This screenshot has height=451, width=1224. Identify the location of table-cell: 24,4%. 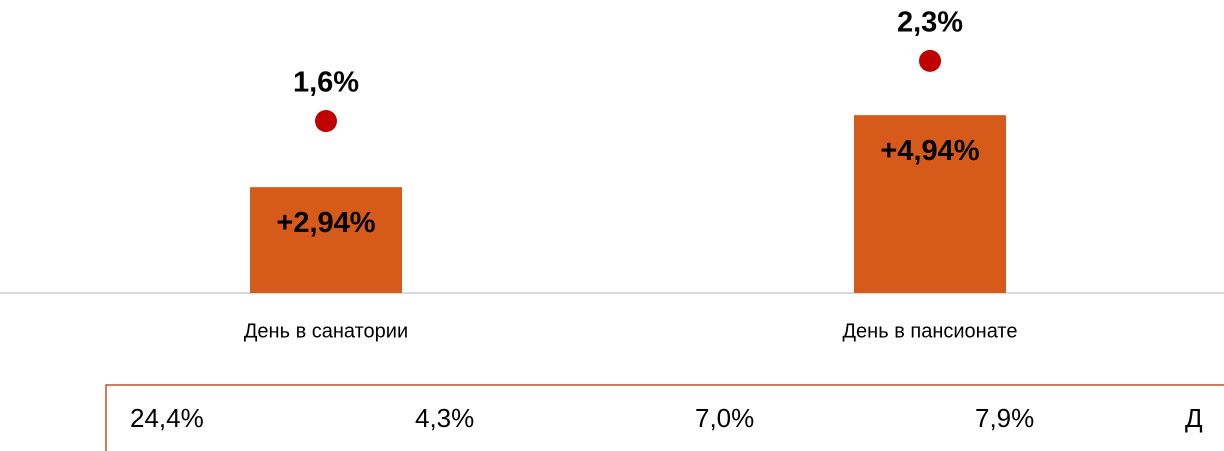
(167, 418).